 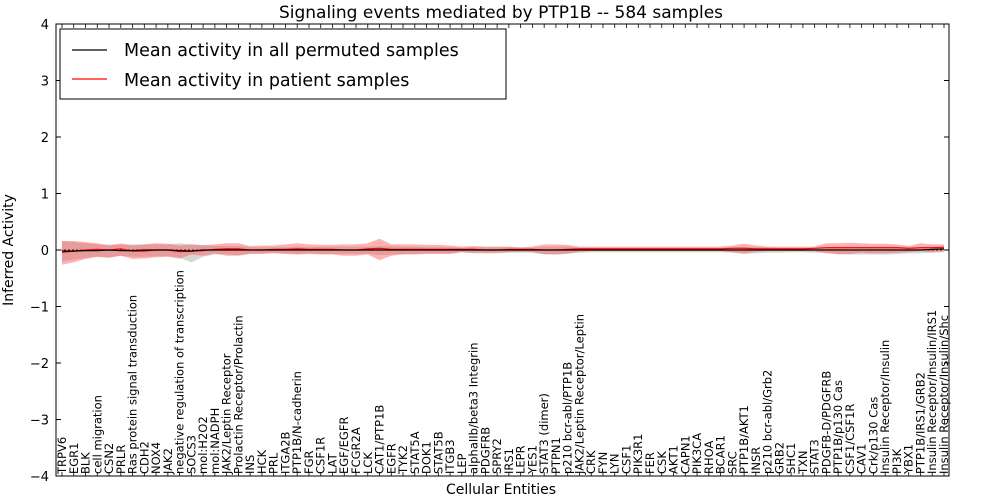 I want to click on x-tick-label: SOCS3, so click(x=191, y=454).